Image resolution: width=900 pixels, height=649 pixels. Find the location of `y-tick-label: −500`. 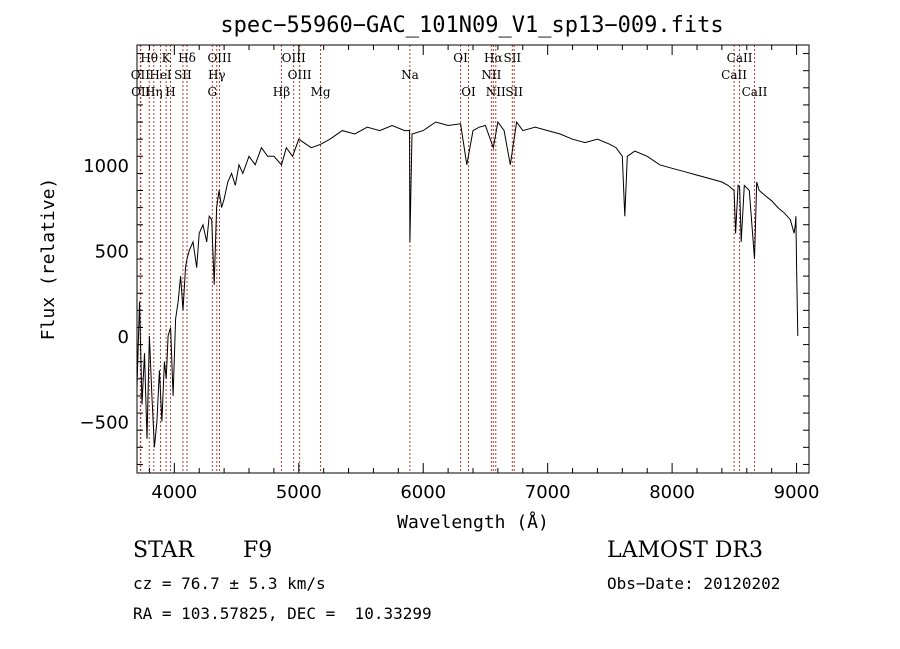

y-tick-label: −500 is located at coordinates (104, 423).